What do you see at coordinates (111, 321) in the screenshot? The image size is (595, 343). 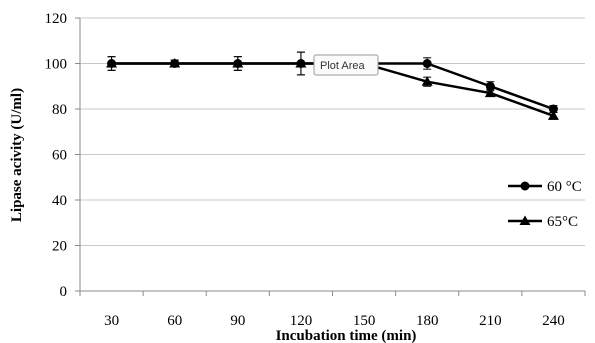 I see `x-tick-label: 30` at bounding box center [111, 321].